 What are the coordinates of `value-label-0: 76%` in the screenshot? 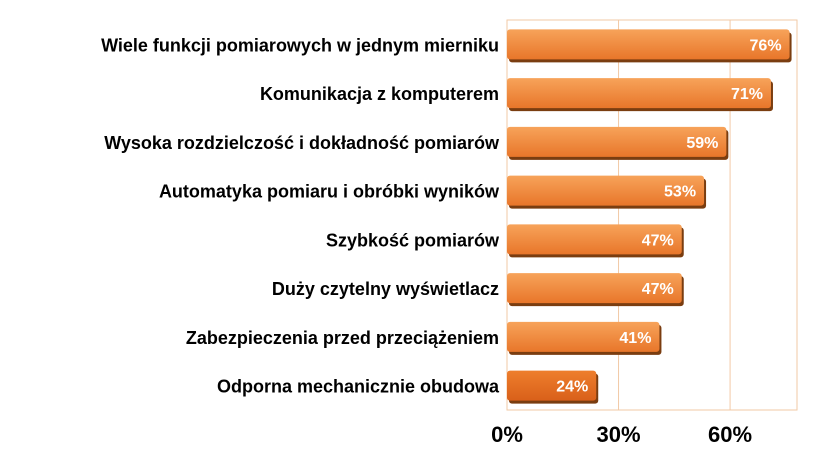 It's located at (766, 45).